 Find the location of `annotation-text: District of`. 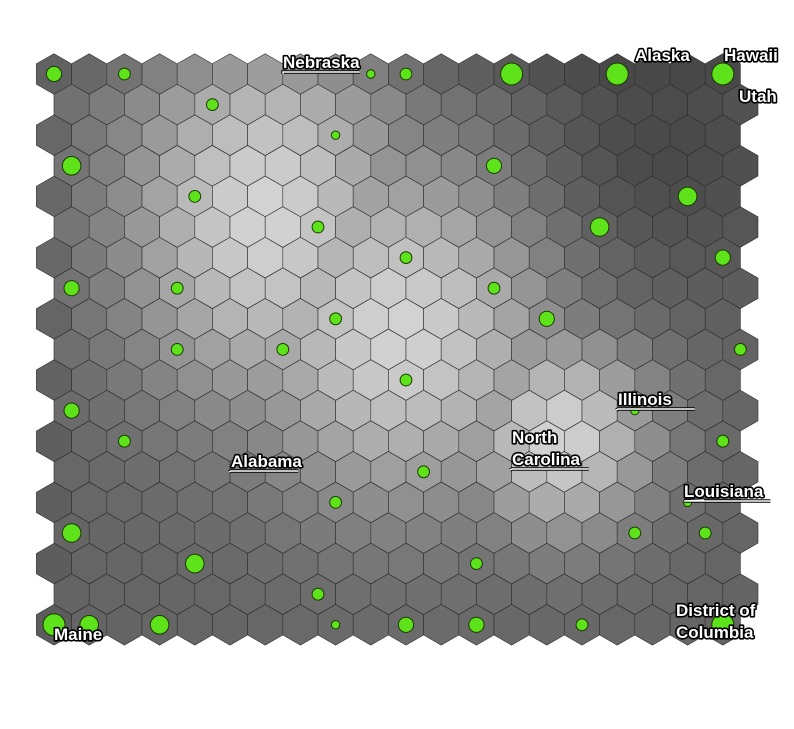

annotation-text: District of is located at coordinates (716, 610).